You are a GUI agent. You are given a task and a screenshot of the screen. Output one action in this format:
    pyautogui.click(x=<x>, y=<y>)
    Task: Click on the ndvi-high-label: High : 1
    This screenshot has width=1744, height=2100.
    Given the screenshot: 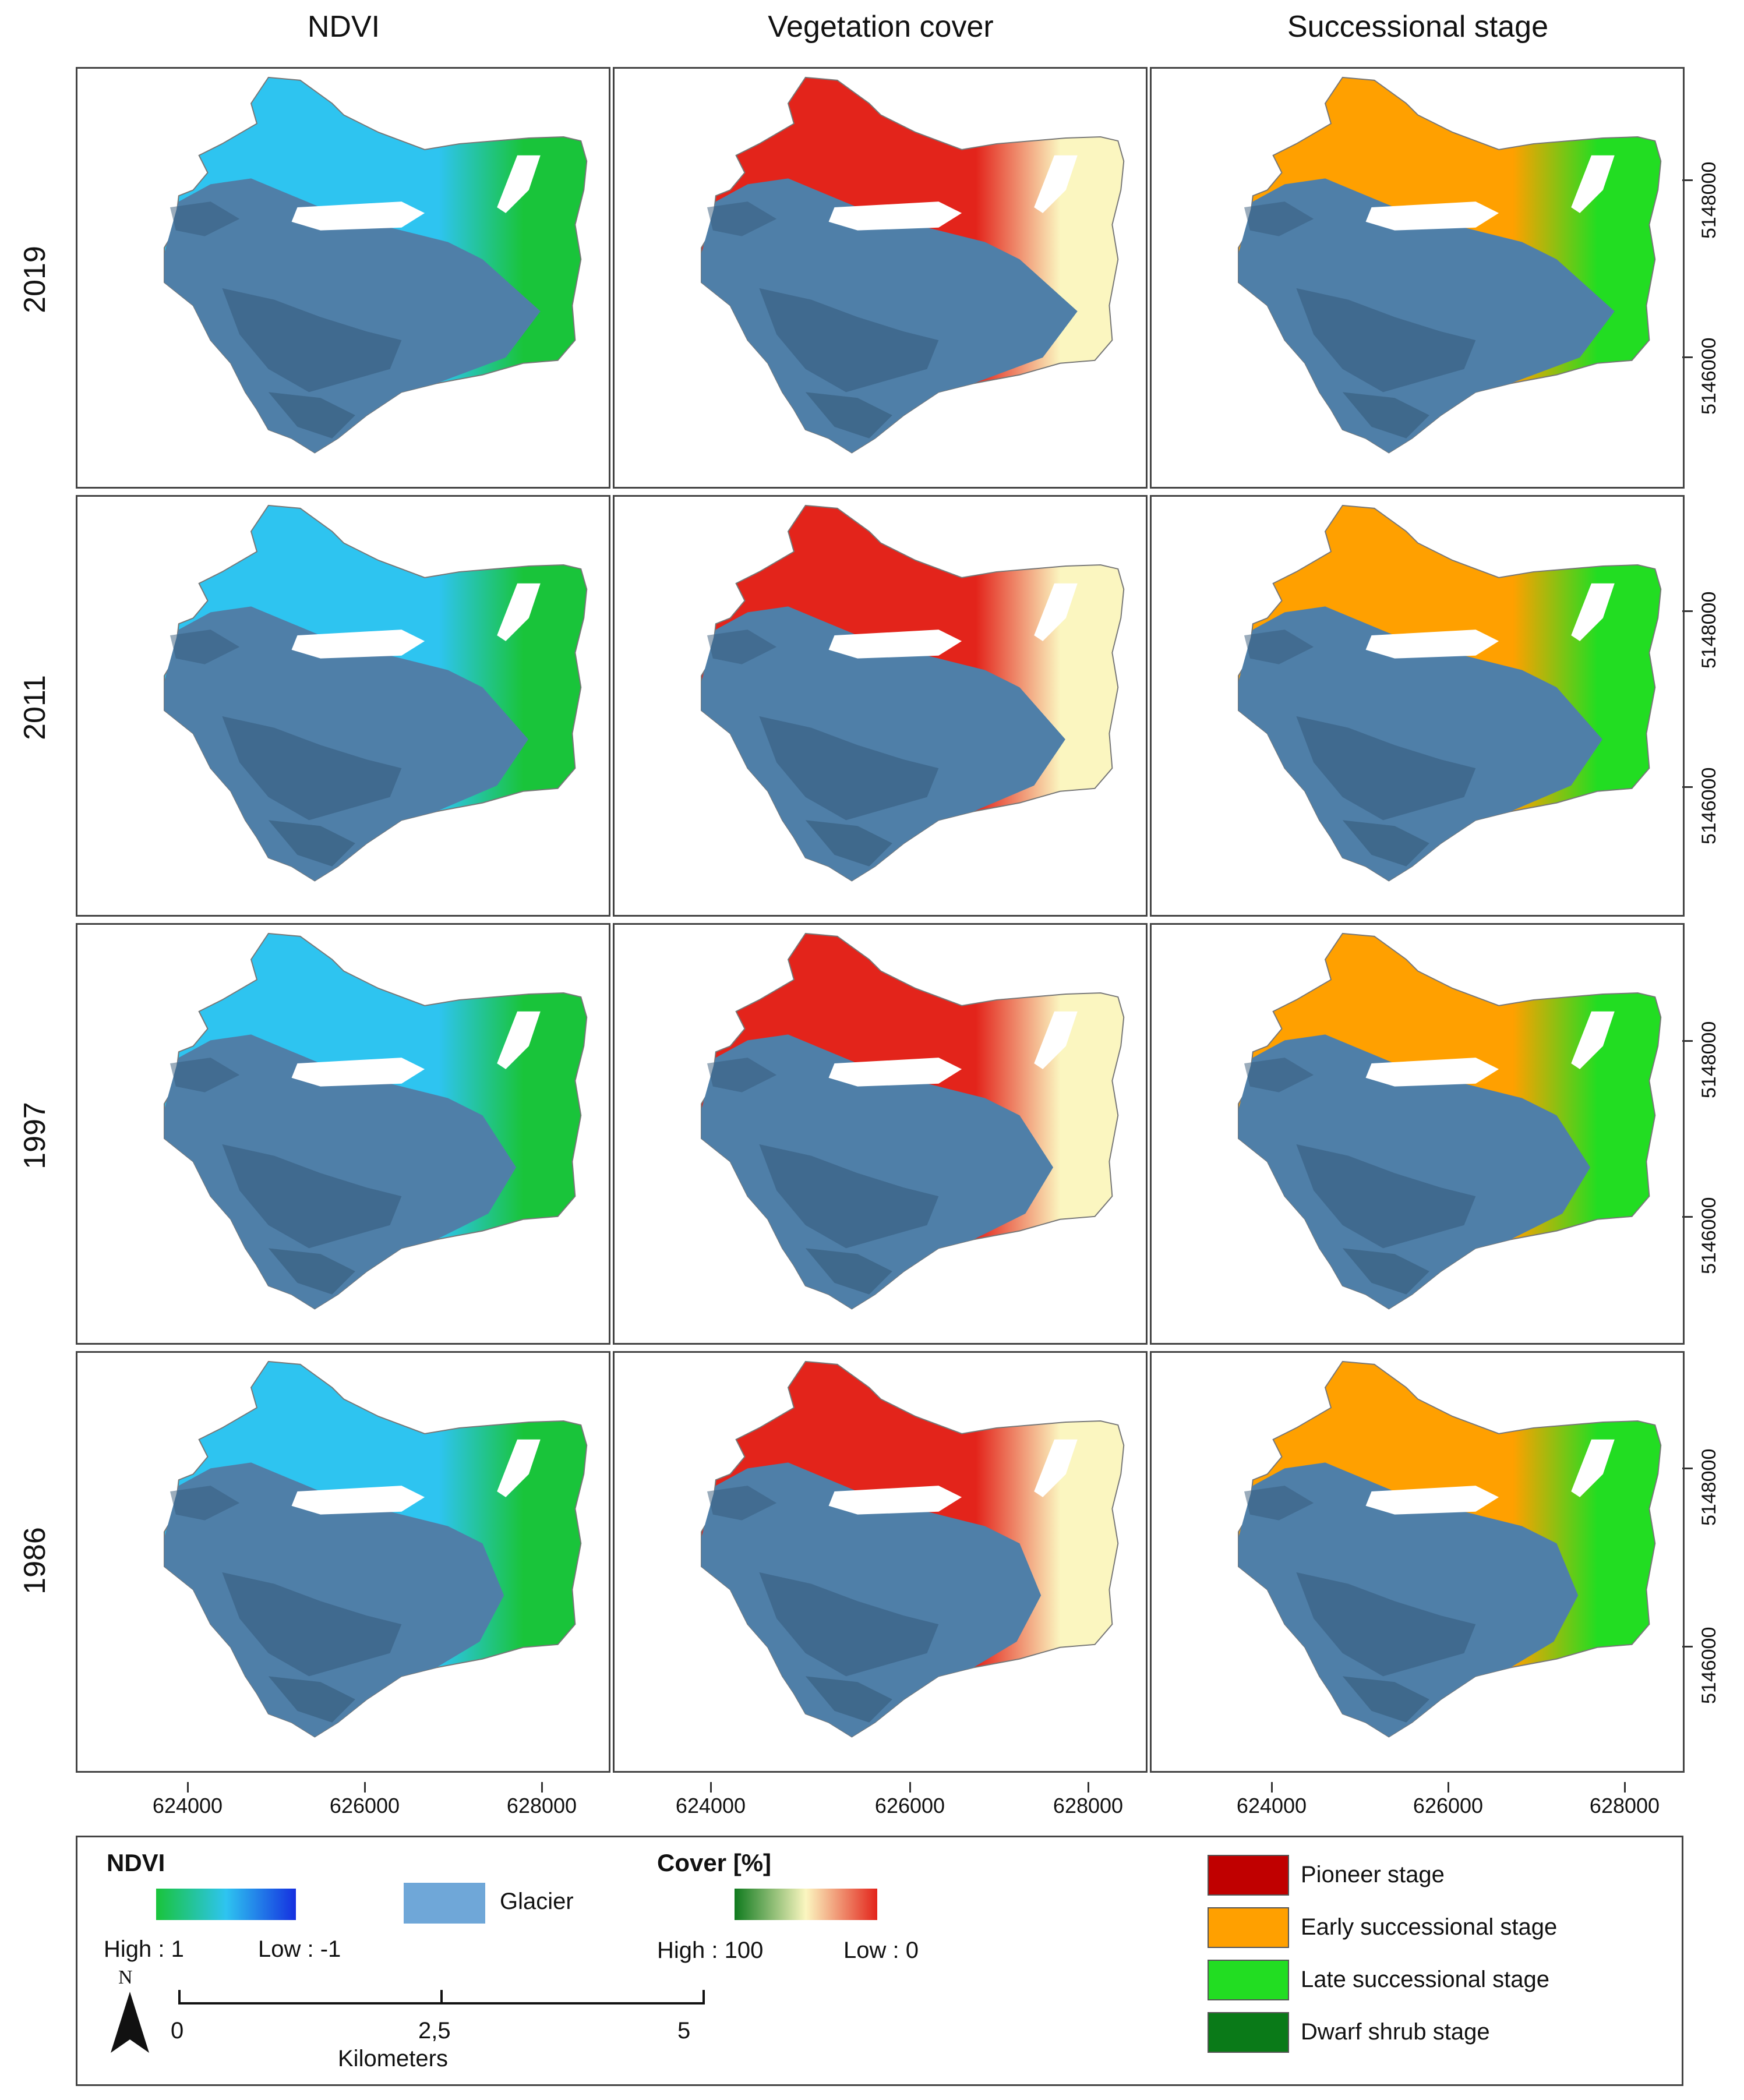 What is the action you would take?
    pyautogui.click(x=144, y=1949)
    